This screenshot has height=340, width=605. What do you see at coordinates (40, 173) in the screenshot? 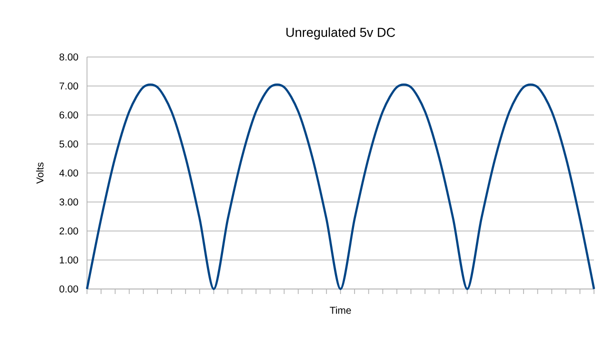
I see `y-axis-title: Volts` at bounding box center [40, 173].